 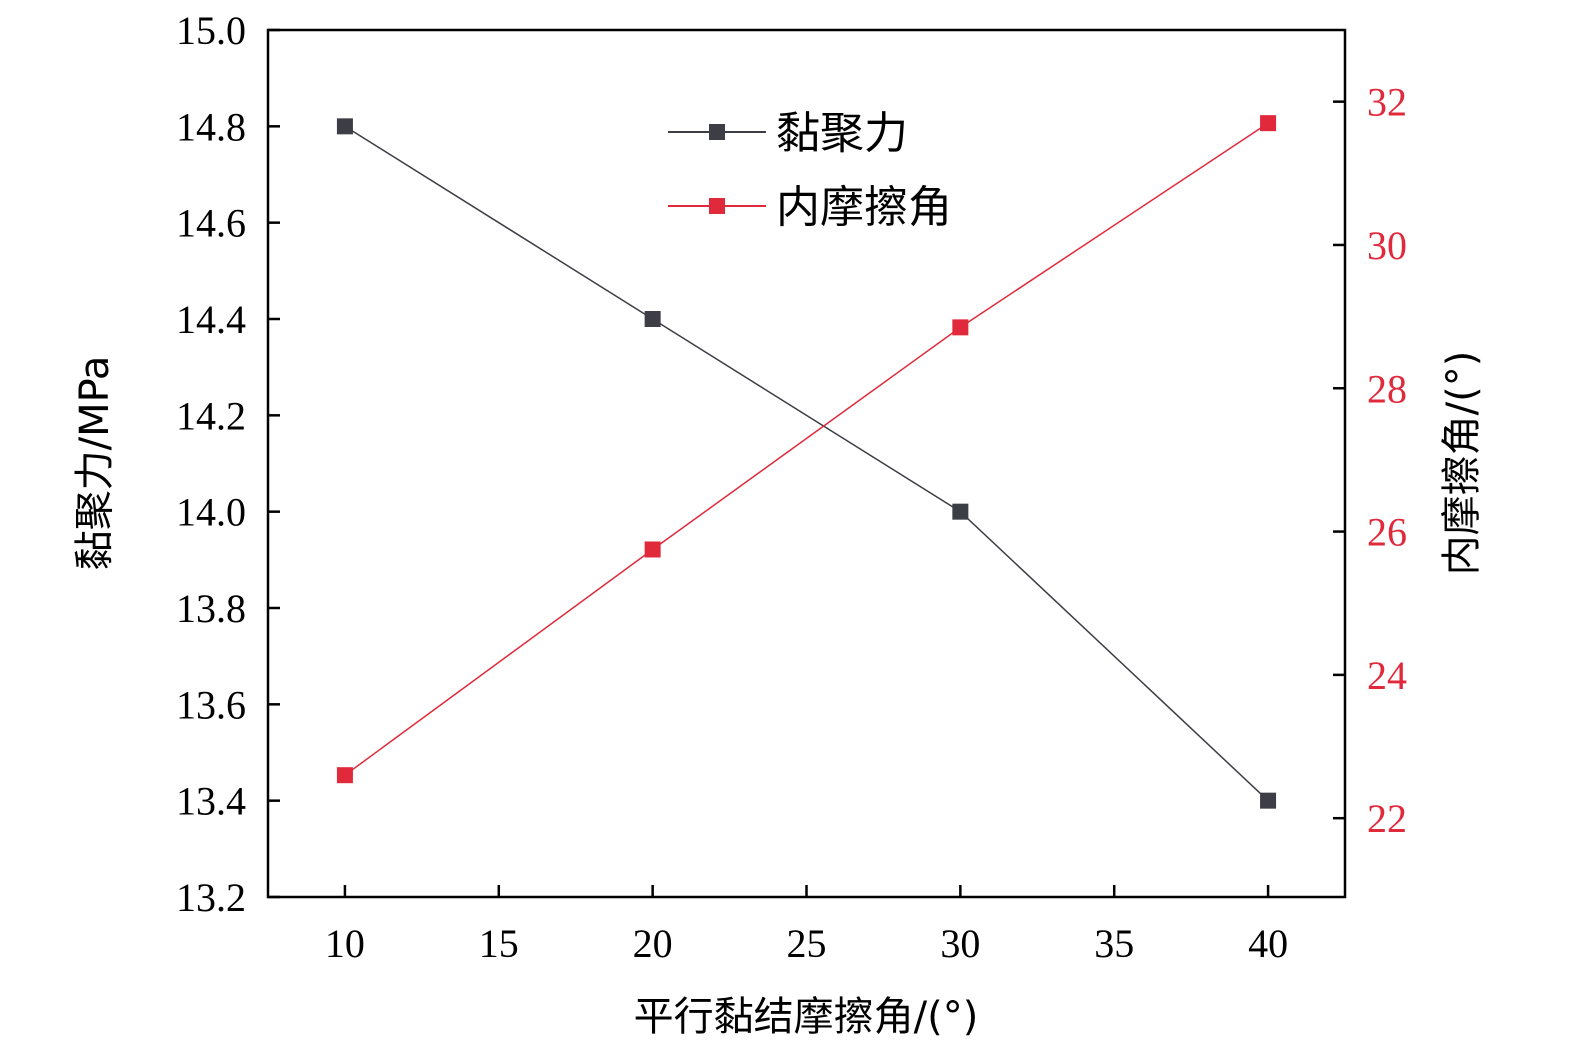 I want to click on left-y-tick-label: 14.0, so click(x=211, y=512).